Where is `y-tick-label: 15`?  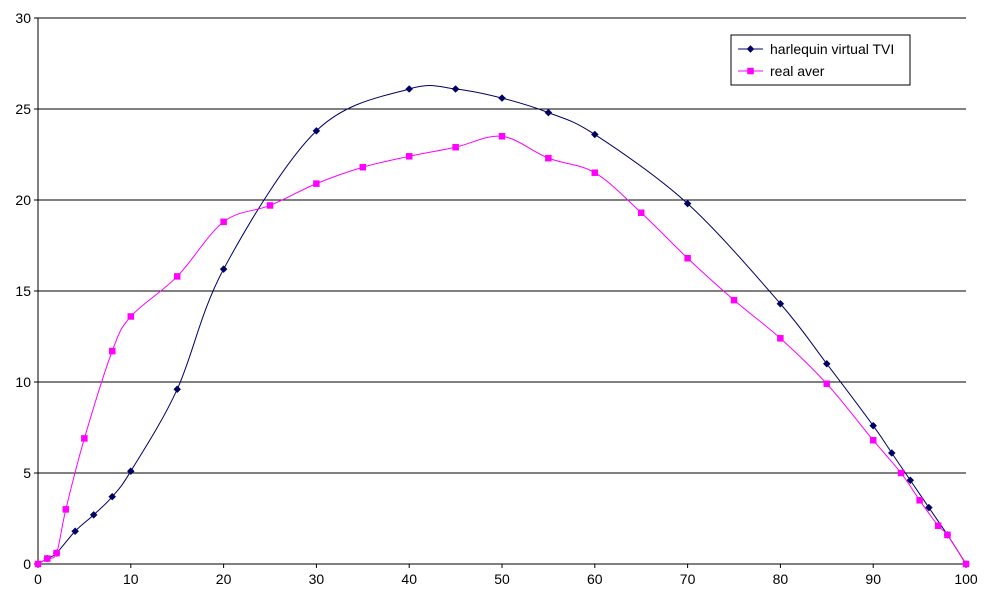 y-tick-label: 15 is located at coordinates (23, 291).